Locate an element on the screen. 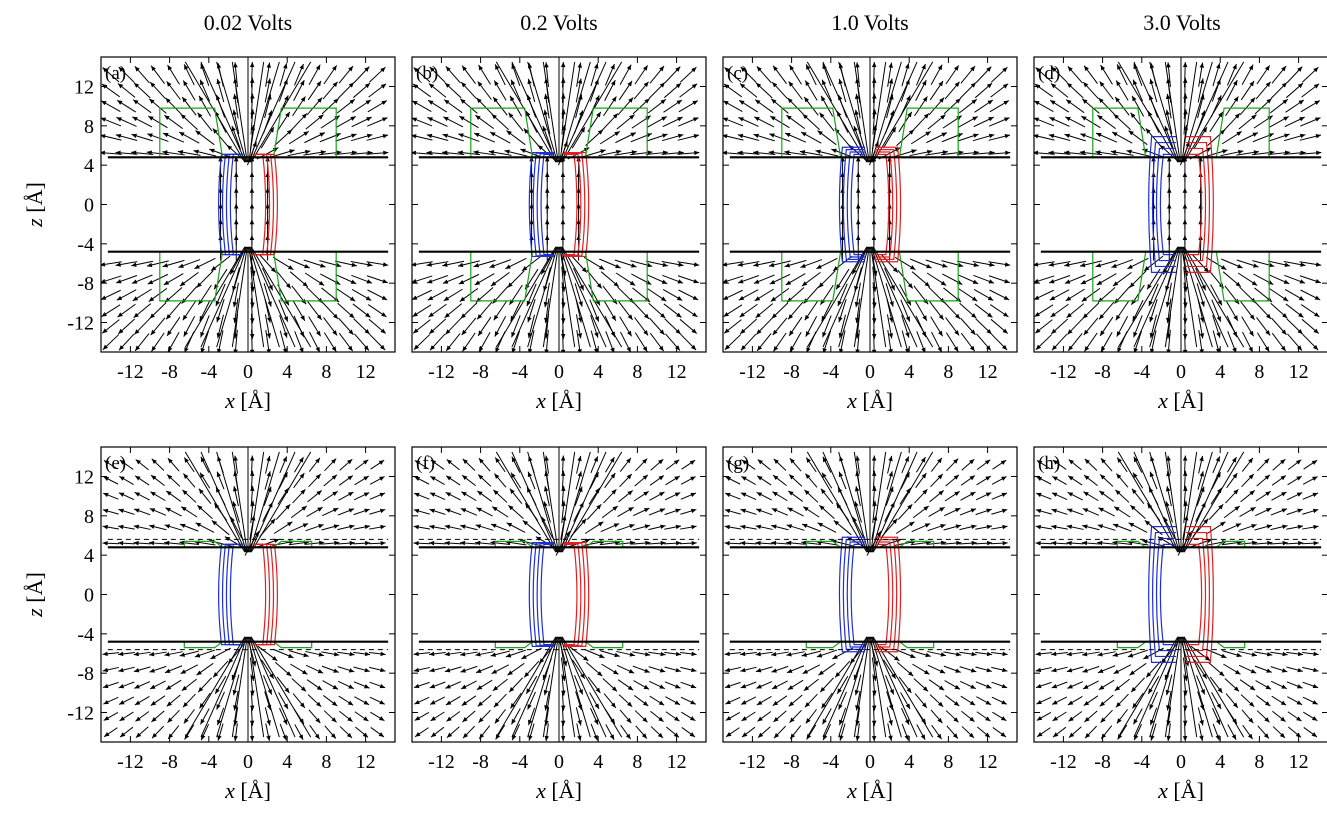 The image size is (1327, 821). contours is located at coordinates (248, 594).